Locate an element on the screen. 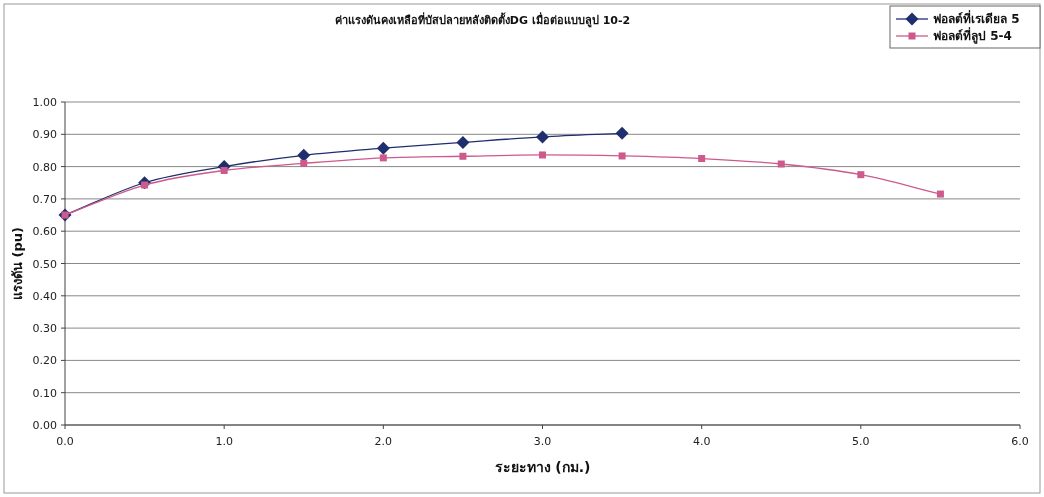  x-tick-label: 0.0 is located at coordinates (65, 441).